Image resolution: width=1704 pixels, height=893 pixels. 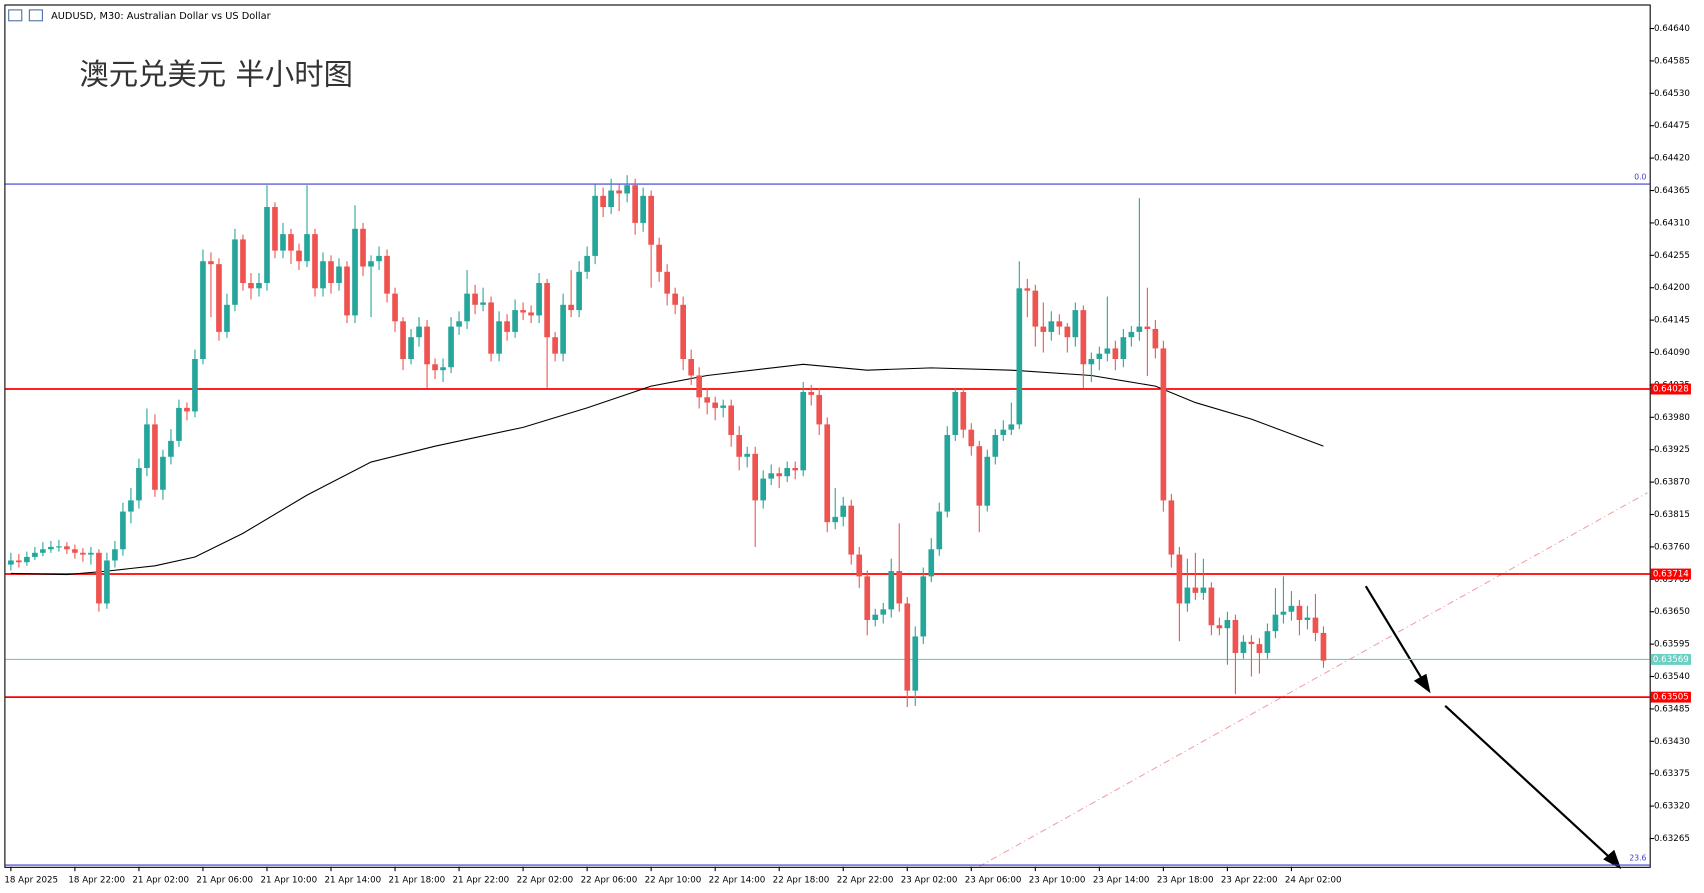 I want to click on level-label: 0.63505, so click(x=1671, y=698).